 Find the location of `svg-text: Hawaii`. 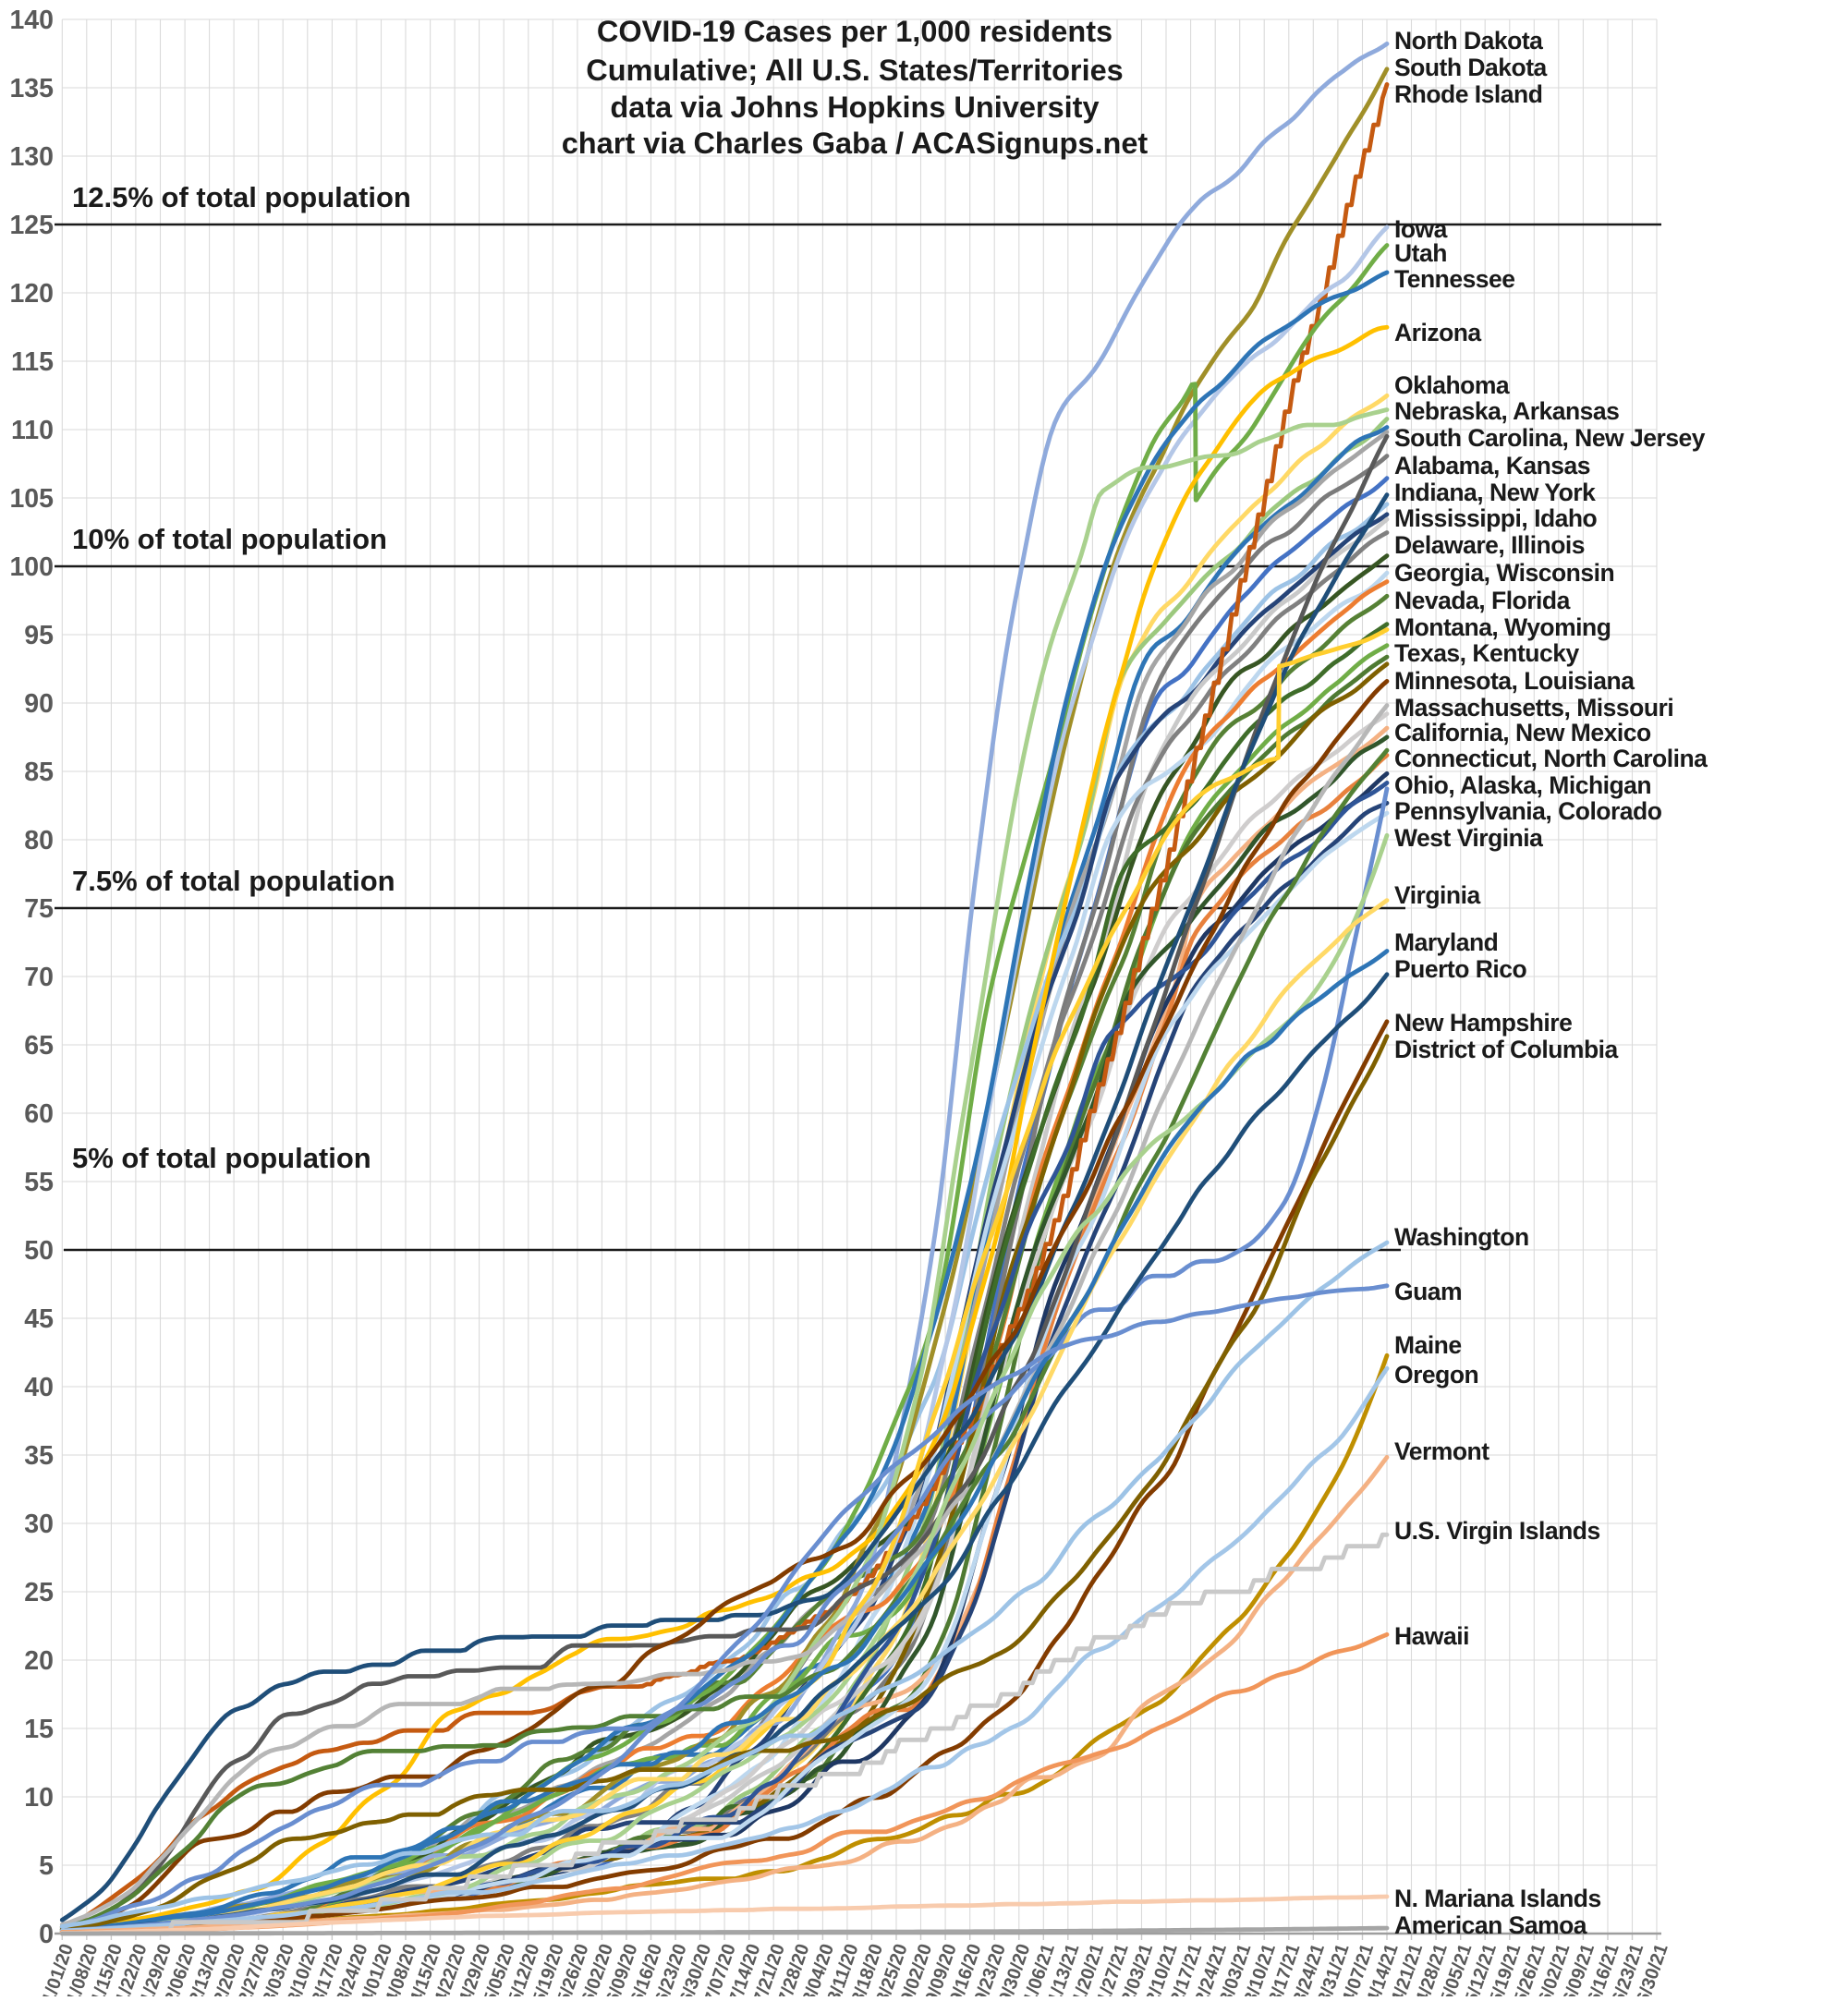

svg-text: Hawaii is located at coordinates (1431, 1636).